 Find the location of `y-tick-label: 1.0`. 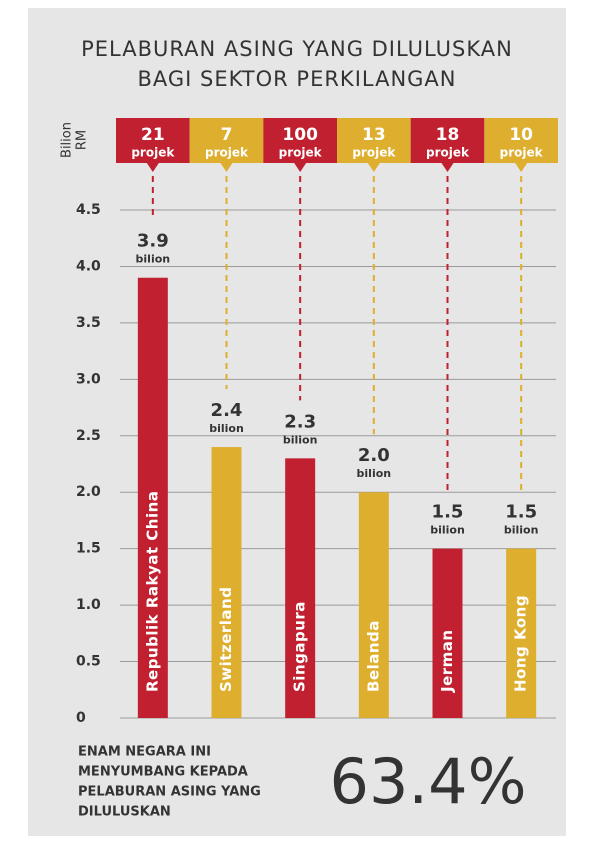

y-tick-label: 1.0 is located at coordinates (88, 605).